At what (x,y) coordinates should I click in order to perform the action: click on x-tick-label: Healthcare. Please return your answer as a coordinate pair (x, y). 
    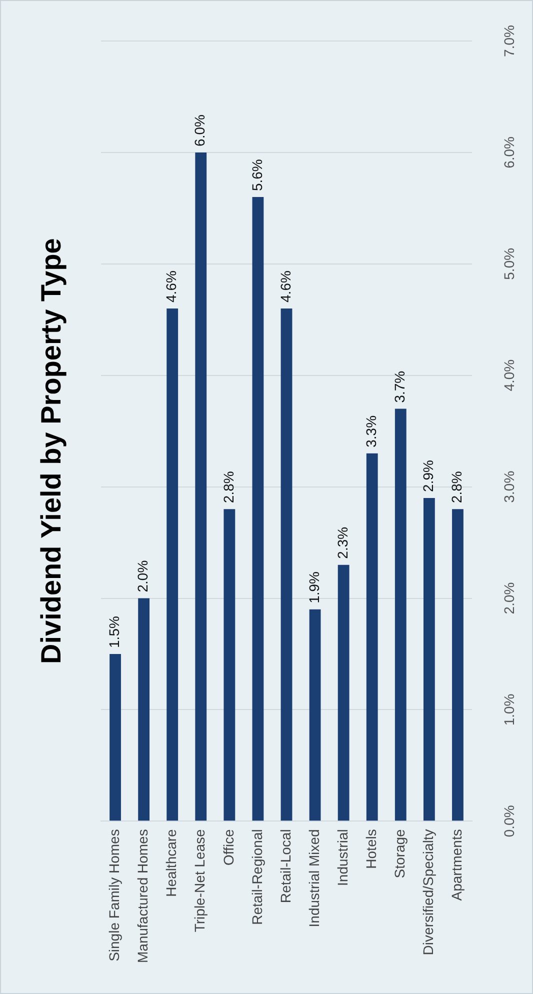
    Looking at the image, I should click on (171, 862).